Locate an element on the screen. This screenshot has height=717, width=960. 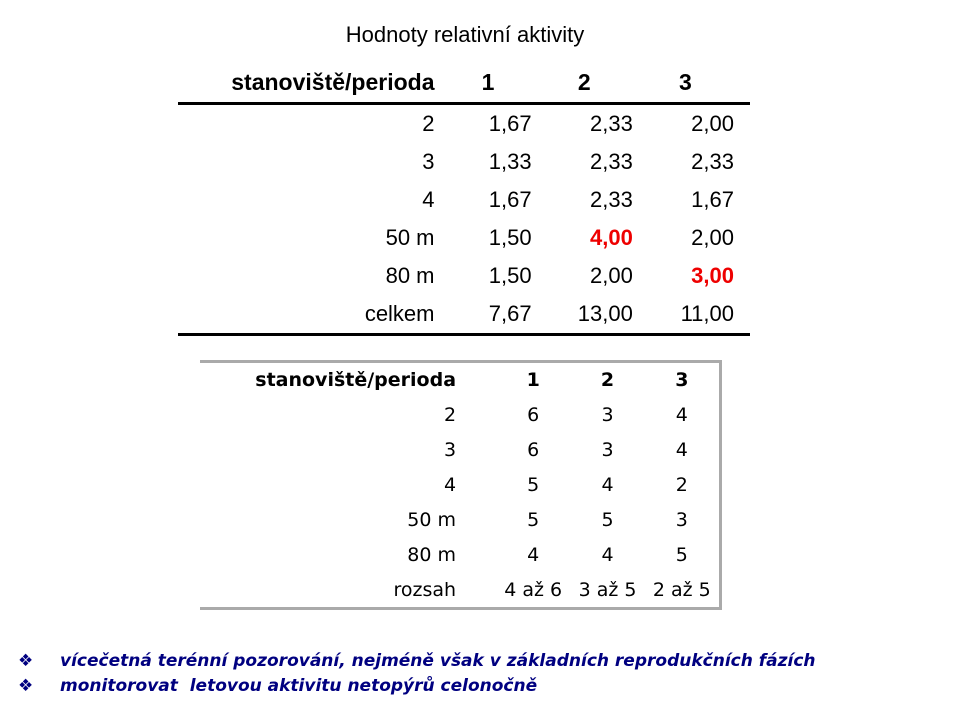
table-row: 50 m 5 5 3 is located at coordinates (461, 519).